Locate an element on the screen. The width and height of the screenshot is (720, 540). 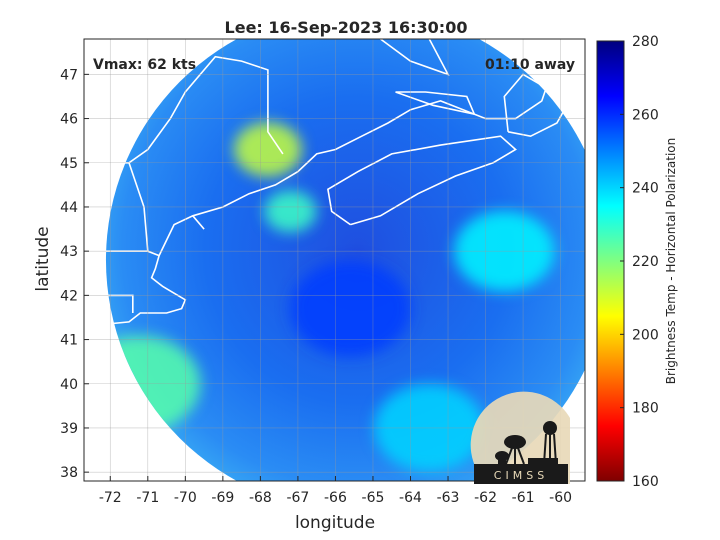
y-axis: 38 39 40 41 42 43 44 45 46 47 is located at coordinates (74, 274).